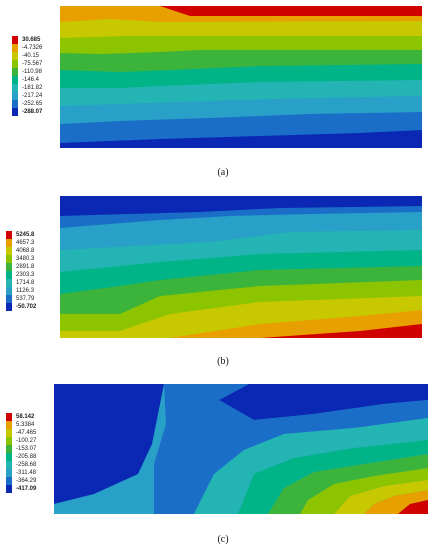 The width and height of the screenshot is (445, 550). What do you see at coordinates (223, 172) in the screenshot?
I see `caption-a: (a)` at bounding box center [223, 172].